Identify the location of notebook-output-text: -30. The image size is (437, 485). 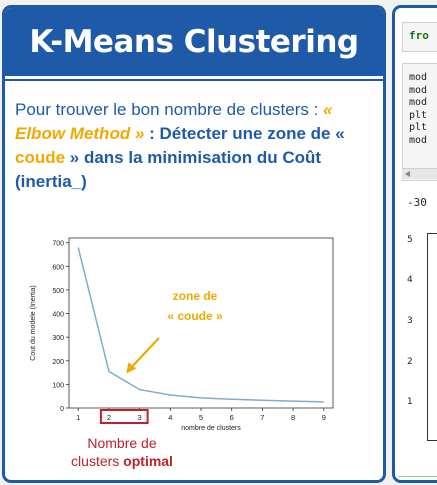
(417, 202).